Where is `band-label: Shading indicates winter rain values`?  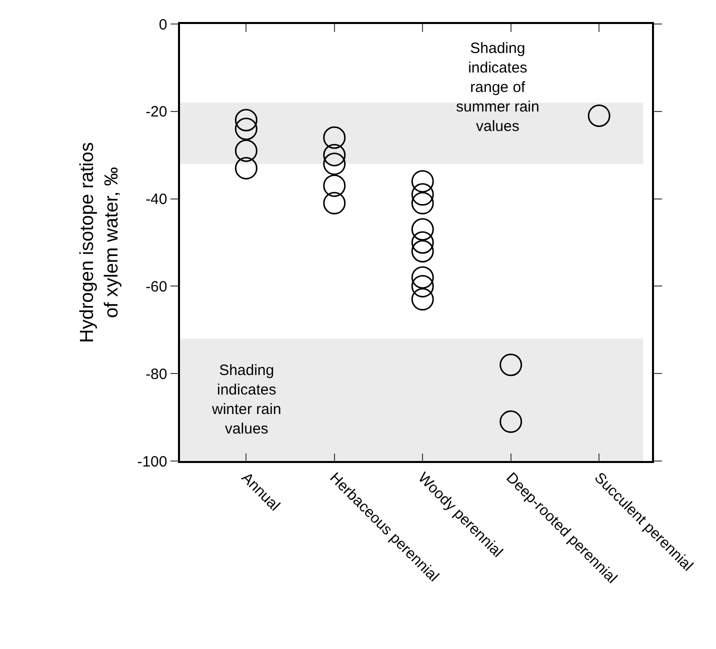
band-label: Shading indicates winter rain values is located at coordinates (246, 400).